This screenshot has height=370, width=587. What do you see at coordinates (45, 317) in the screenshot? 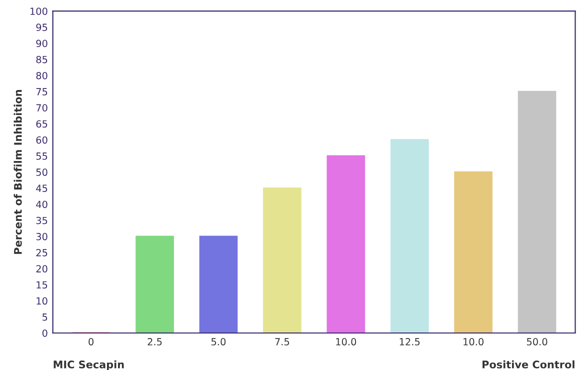
I see `y-tick-label: 5` at bounding box center [45, 317].